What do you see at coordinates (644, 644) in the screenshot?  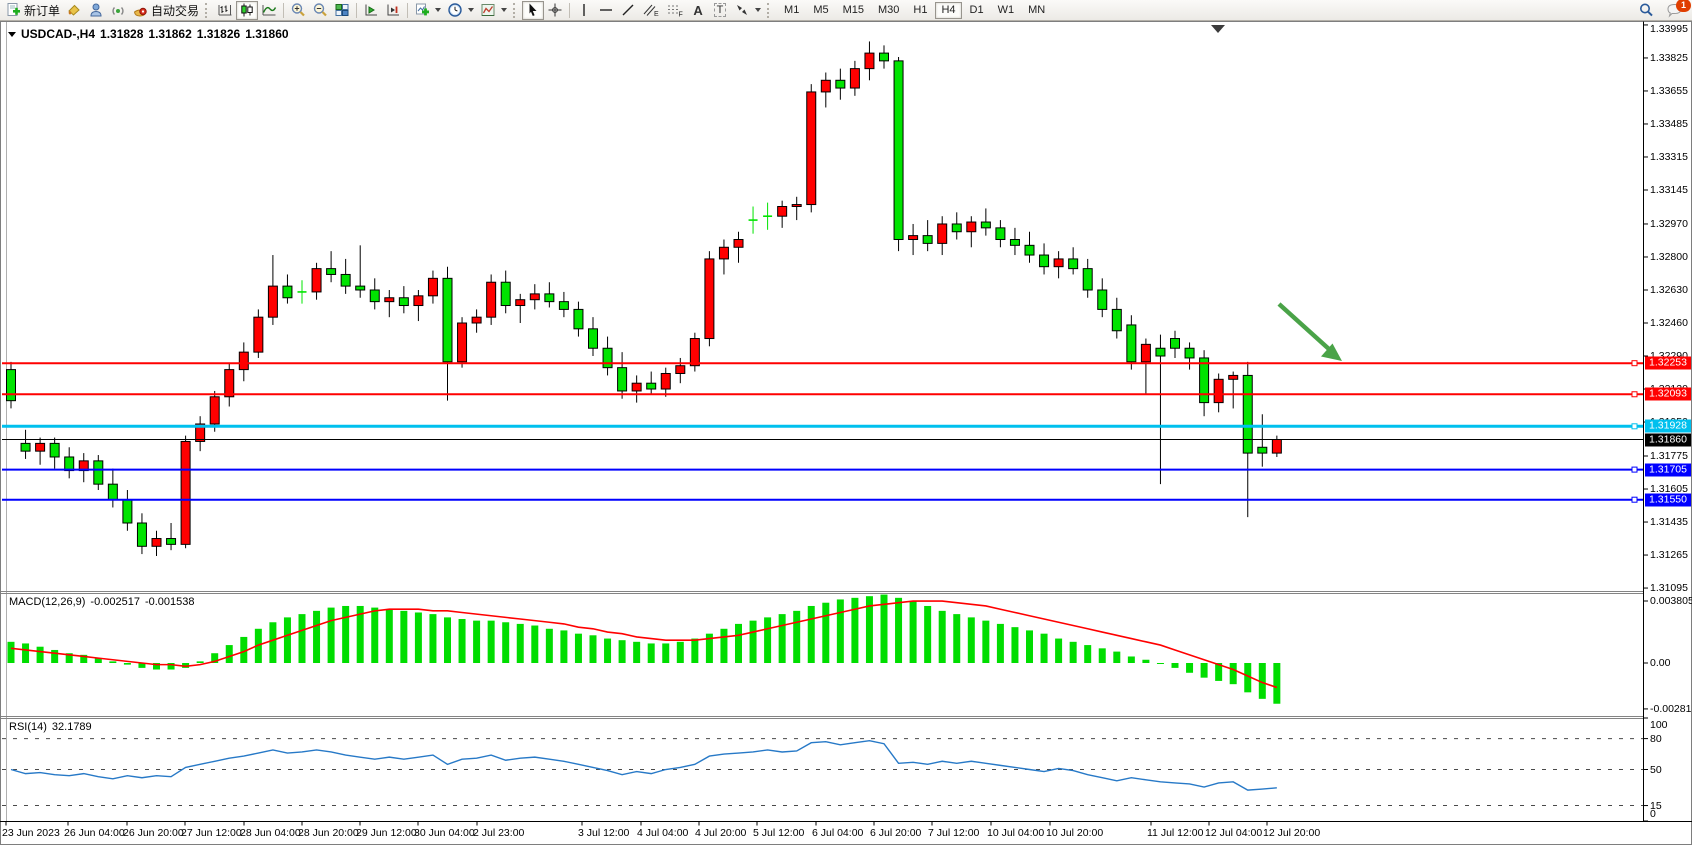 I see `macd-signal-line` at bounding box center [644, 644].